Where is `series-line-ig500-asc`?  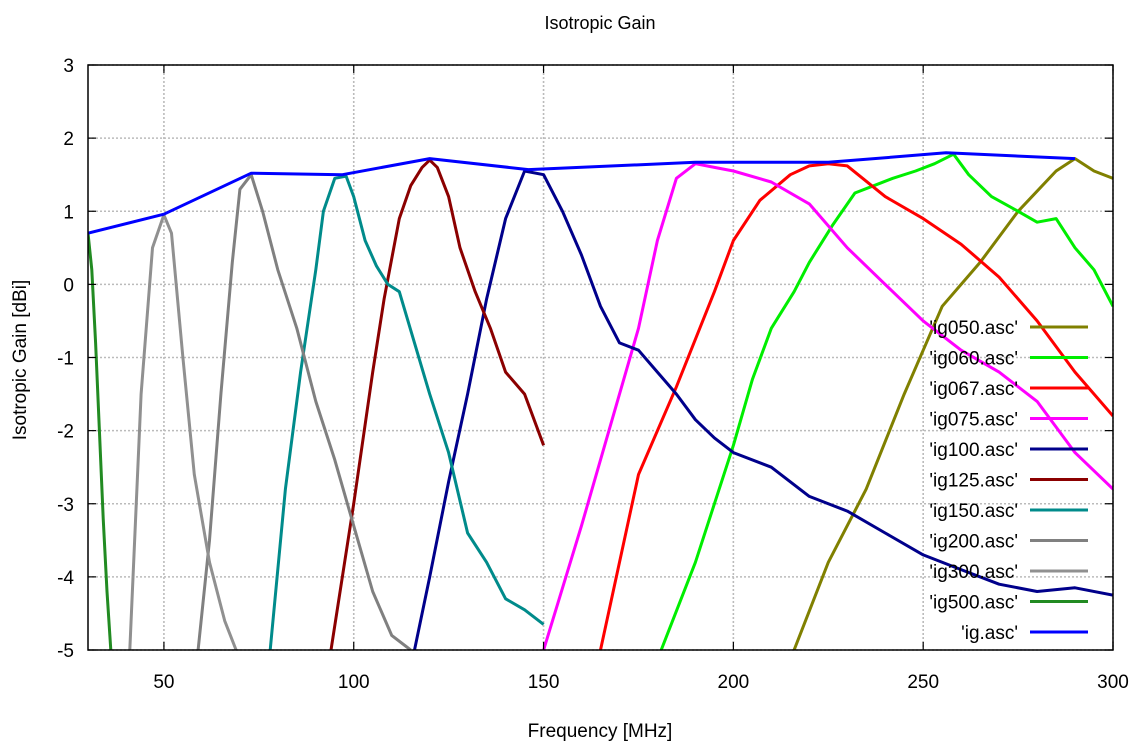 series-line-ig500-asc is located at coordinates (100, 441).